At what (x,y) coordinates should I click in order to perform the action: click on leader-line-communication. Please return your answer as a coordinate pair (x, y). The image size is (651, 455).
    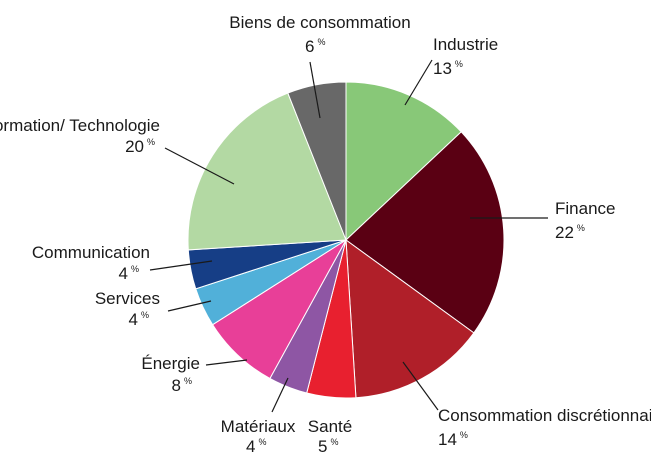
    Looking at the image, I should click on (181, 265).